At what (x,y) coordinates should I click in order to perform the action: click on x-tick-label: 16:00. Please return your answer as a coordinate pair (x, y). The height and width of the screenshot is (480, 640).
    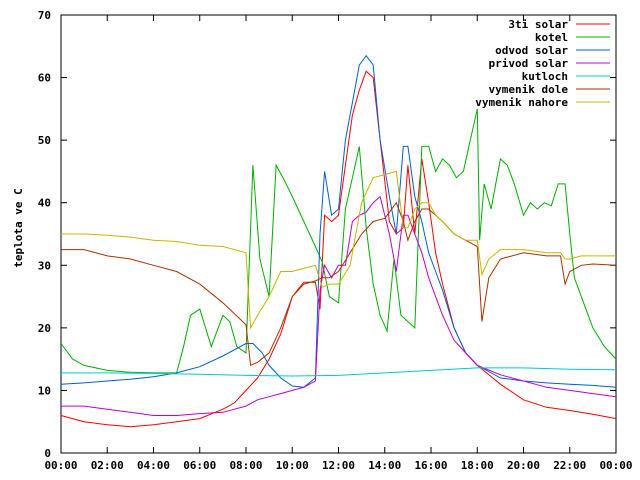
    Looking at the image, I should click on (430, 465).